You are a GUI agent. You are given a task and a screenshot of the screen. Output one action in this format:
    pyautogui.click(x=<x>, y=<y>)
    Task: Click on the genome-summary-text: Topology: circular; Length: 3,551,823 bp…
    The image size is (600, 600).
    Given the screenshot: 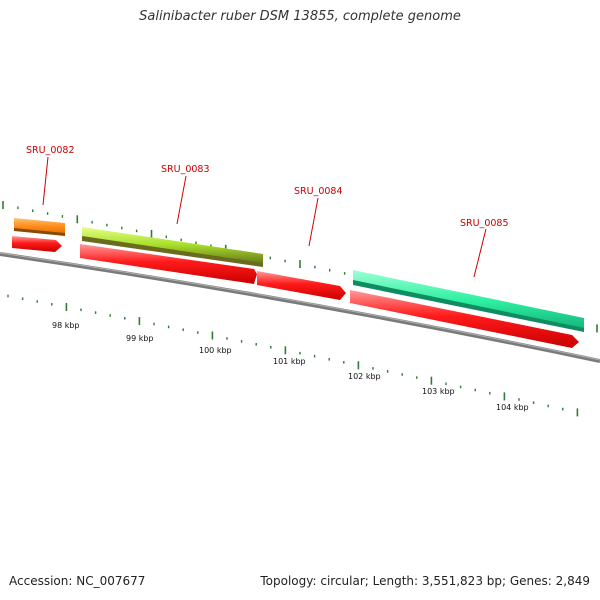 What is the action you would take?
    pyautogui.click(x=425, y=581)
    